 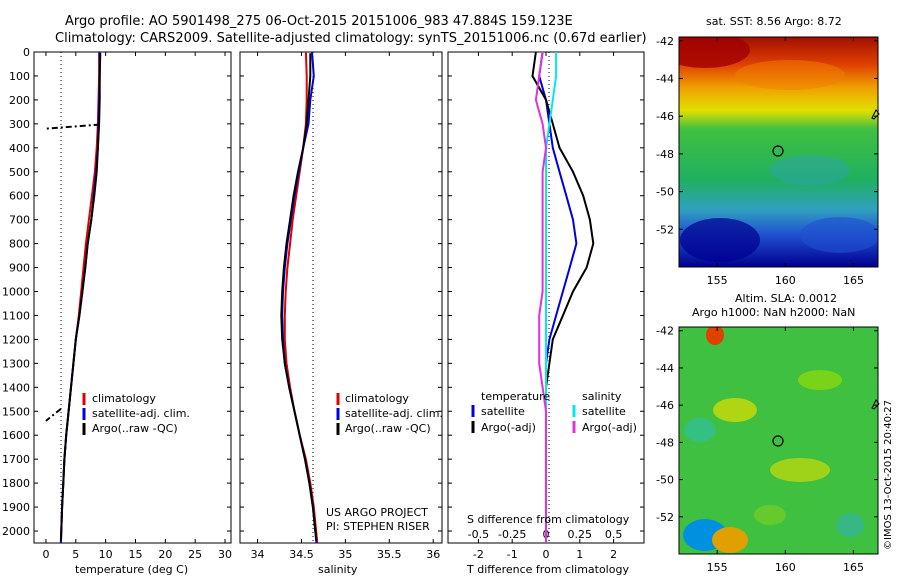 What do you see at coordinates (388, 428) in the screenshot?
I see `legend-label-argo: Argo(..raw -QC)` at bounding box center [388, 428].